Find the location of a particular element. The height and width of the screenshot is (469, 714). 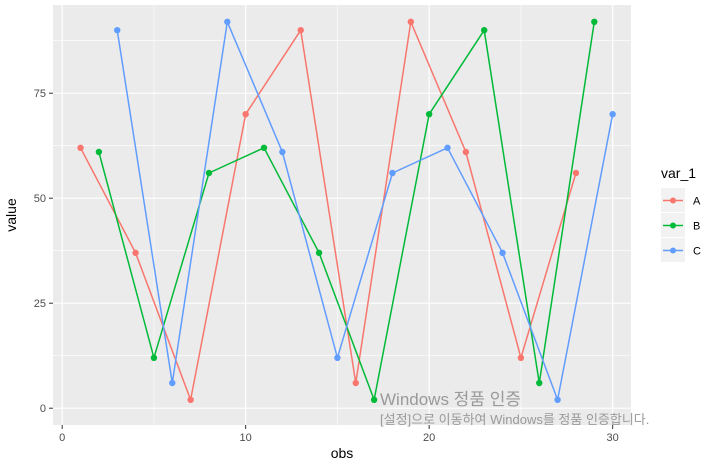

legend-item-a: A is located at coordinates (681, 200).